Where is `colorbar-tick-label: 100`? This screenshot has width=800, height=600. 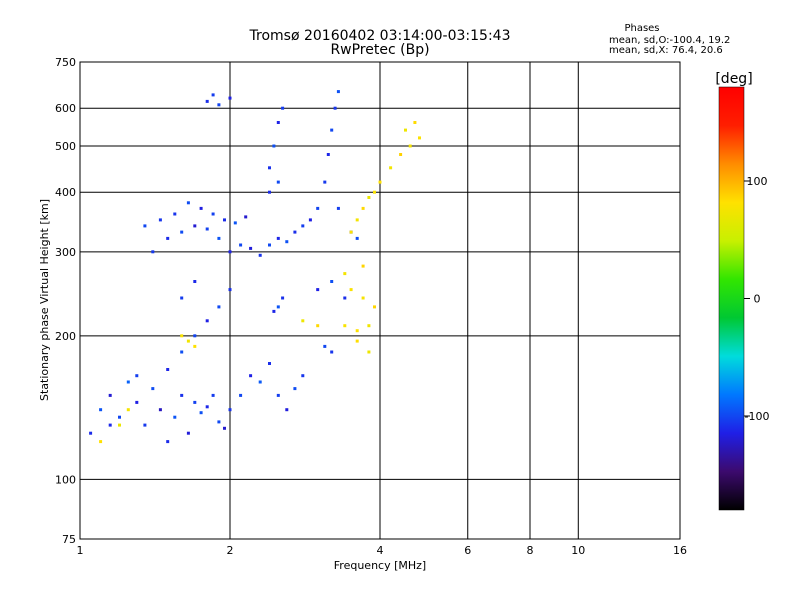 colorbar-tick-label: 100 is located at coordinates (757, 181).